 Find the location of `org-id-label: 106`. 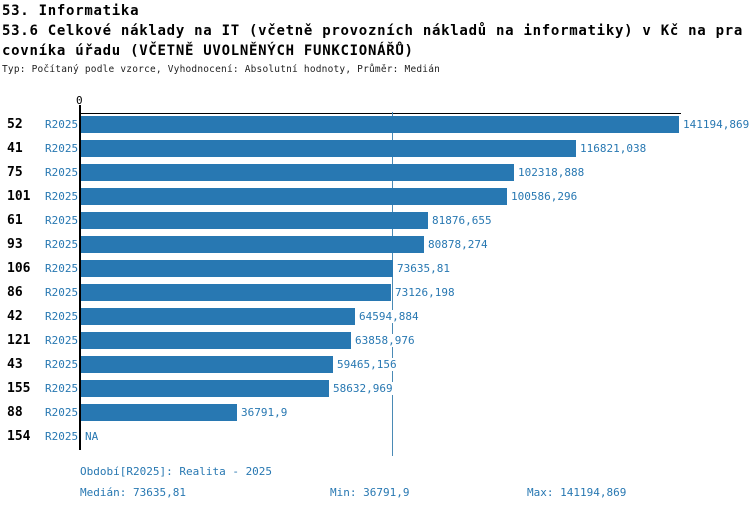

org-id-label: 106 is located at coordinates (19, 269).